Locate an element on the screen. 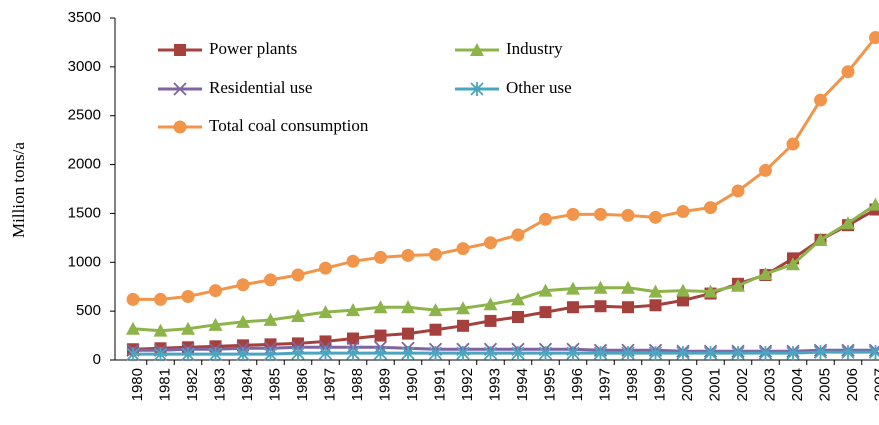  x-tick-label: 1993 is located at coordinates (494, 384).